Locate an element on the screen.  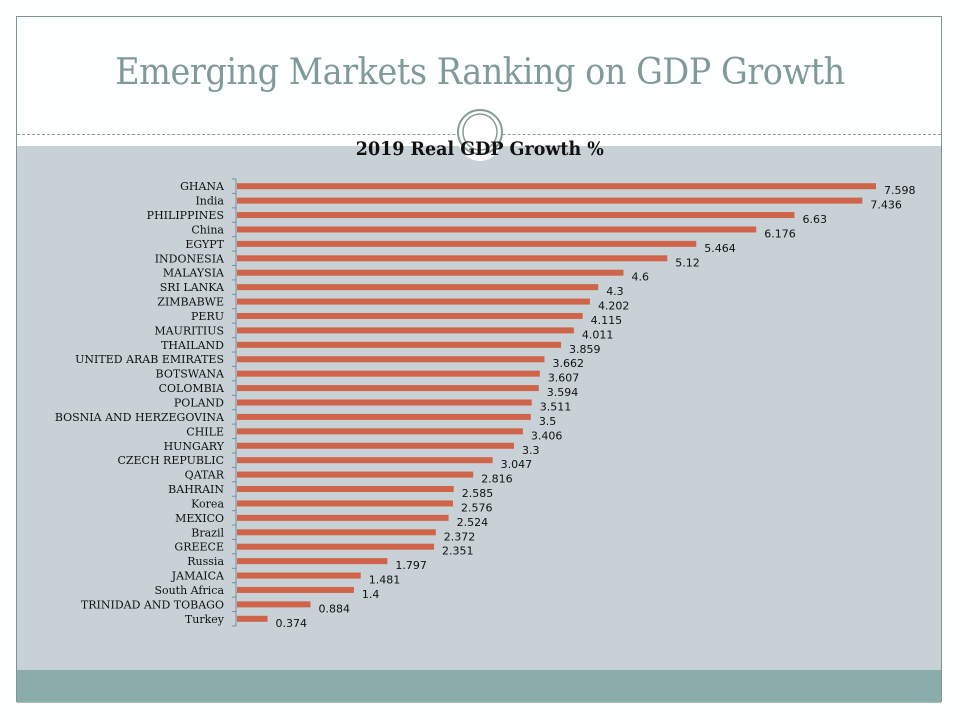
category-label: Brazil is located at coordinates (207, 532).